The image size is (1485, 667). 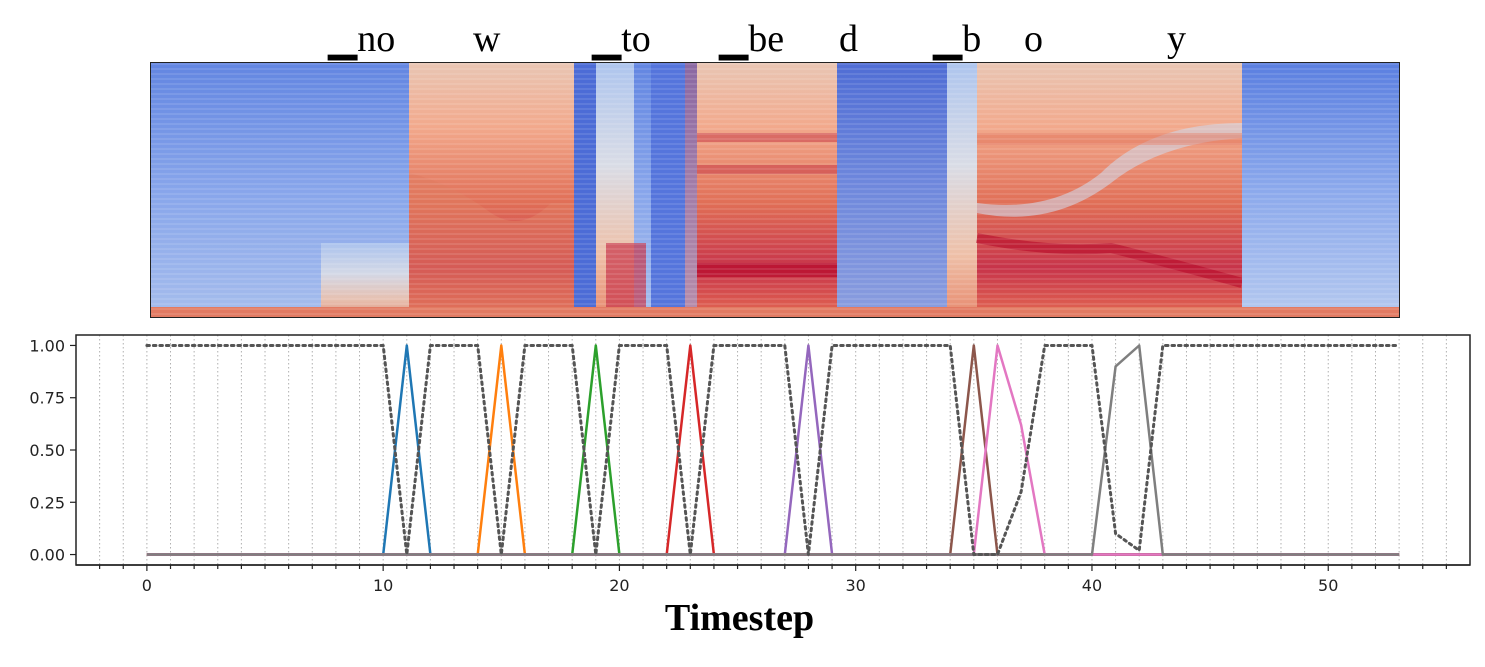 What do you see at coordinates (752, 39) in the screenshot?
I see `token-label: ▁be` at bounding box center [752, 39].